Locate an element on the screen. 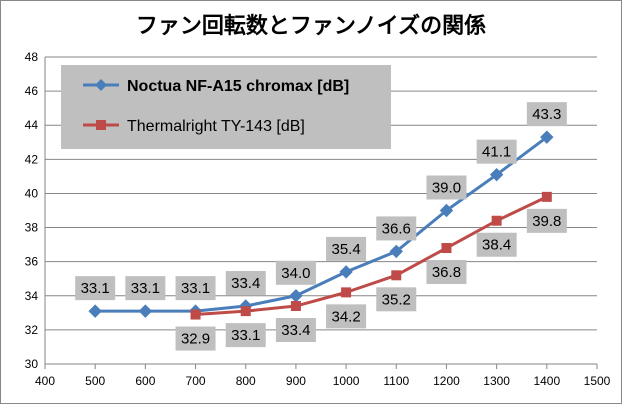  y-tick-label: 44 is located at coordinates (32, 125).